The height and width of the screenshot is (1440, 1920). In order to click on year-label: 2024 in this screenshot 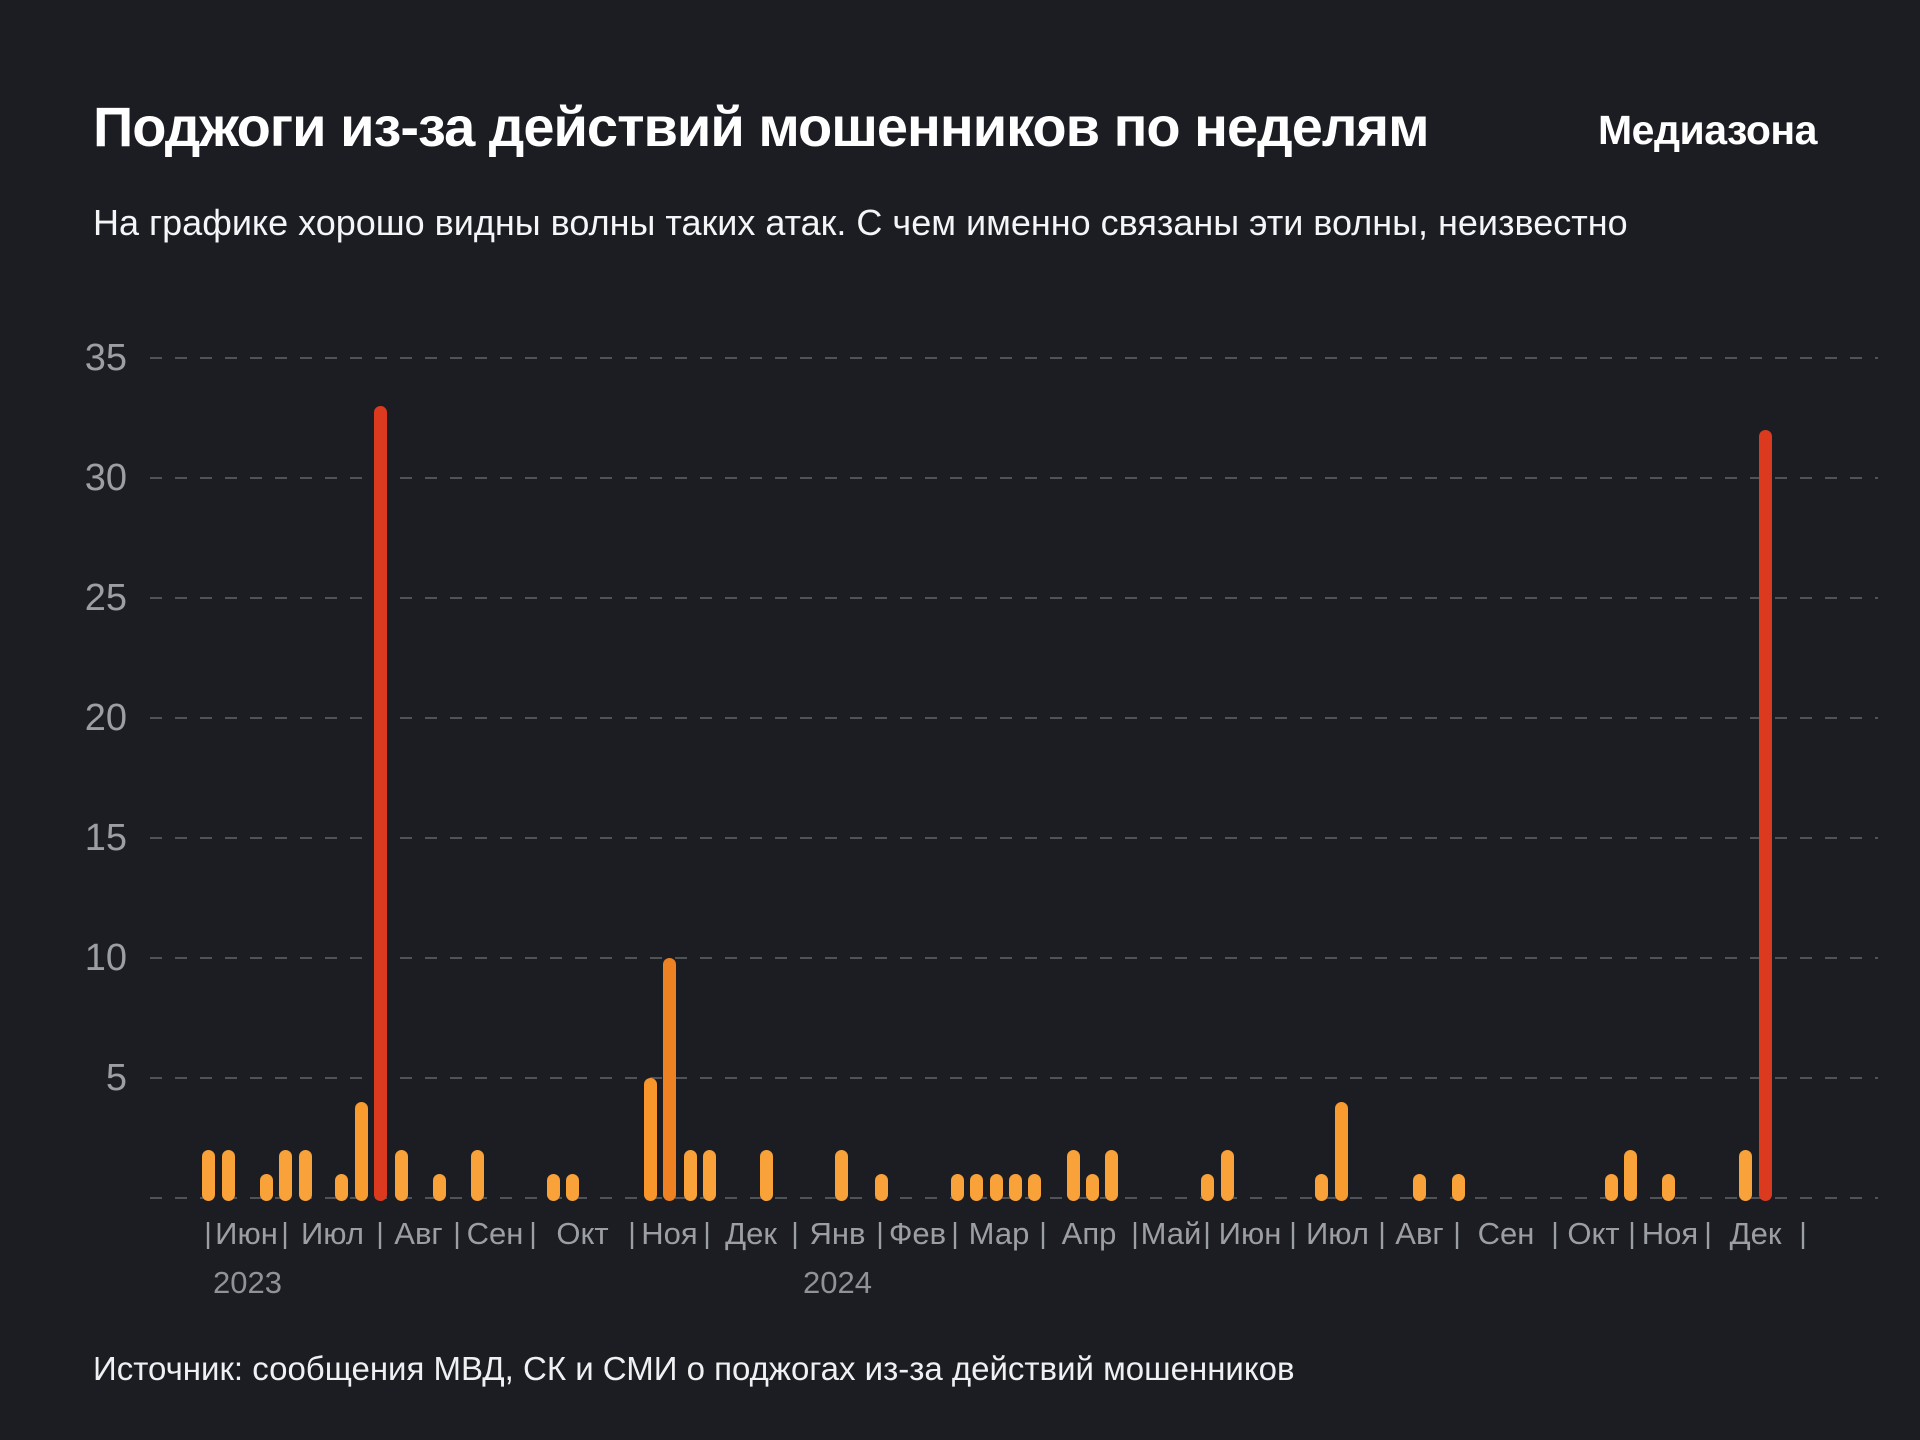, I will do `click(837, 1282)`.